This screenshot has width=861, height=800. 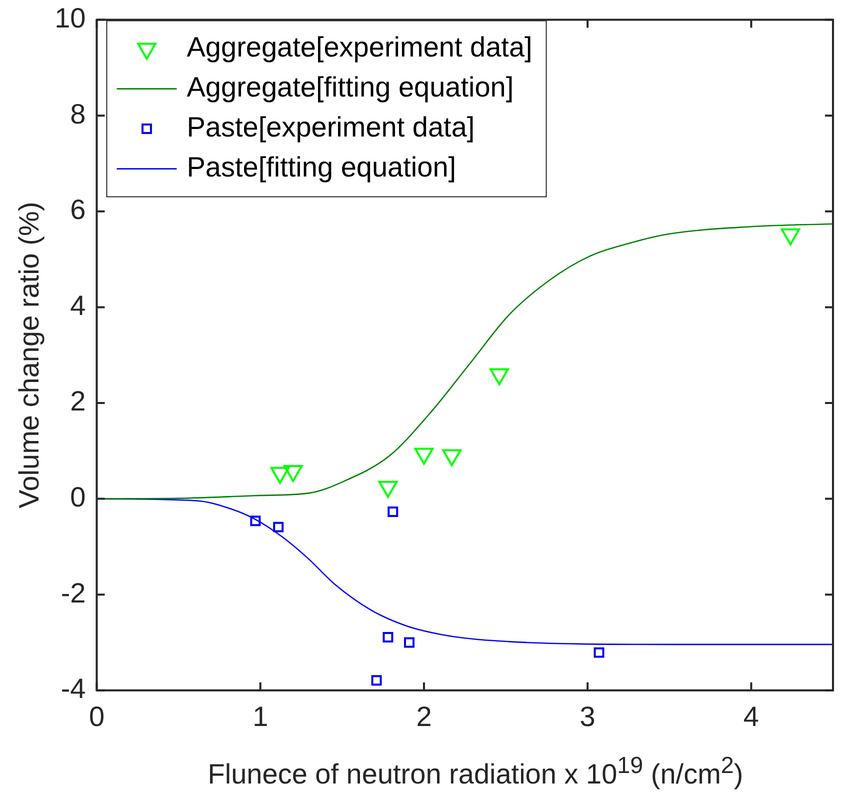 I want to click on y-tick-label: 8, so click(x=78, y=114).